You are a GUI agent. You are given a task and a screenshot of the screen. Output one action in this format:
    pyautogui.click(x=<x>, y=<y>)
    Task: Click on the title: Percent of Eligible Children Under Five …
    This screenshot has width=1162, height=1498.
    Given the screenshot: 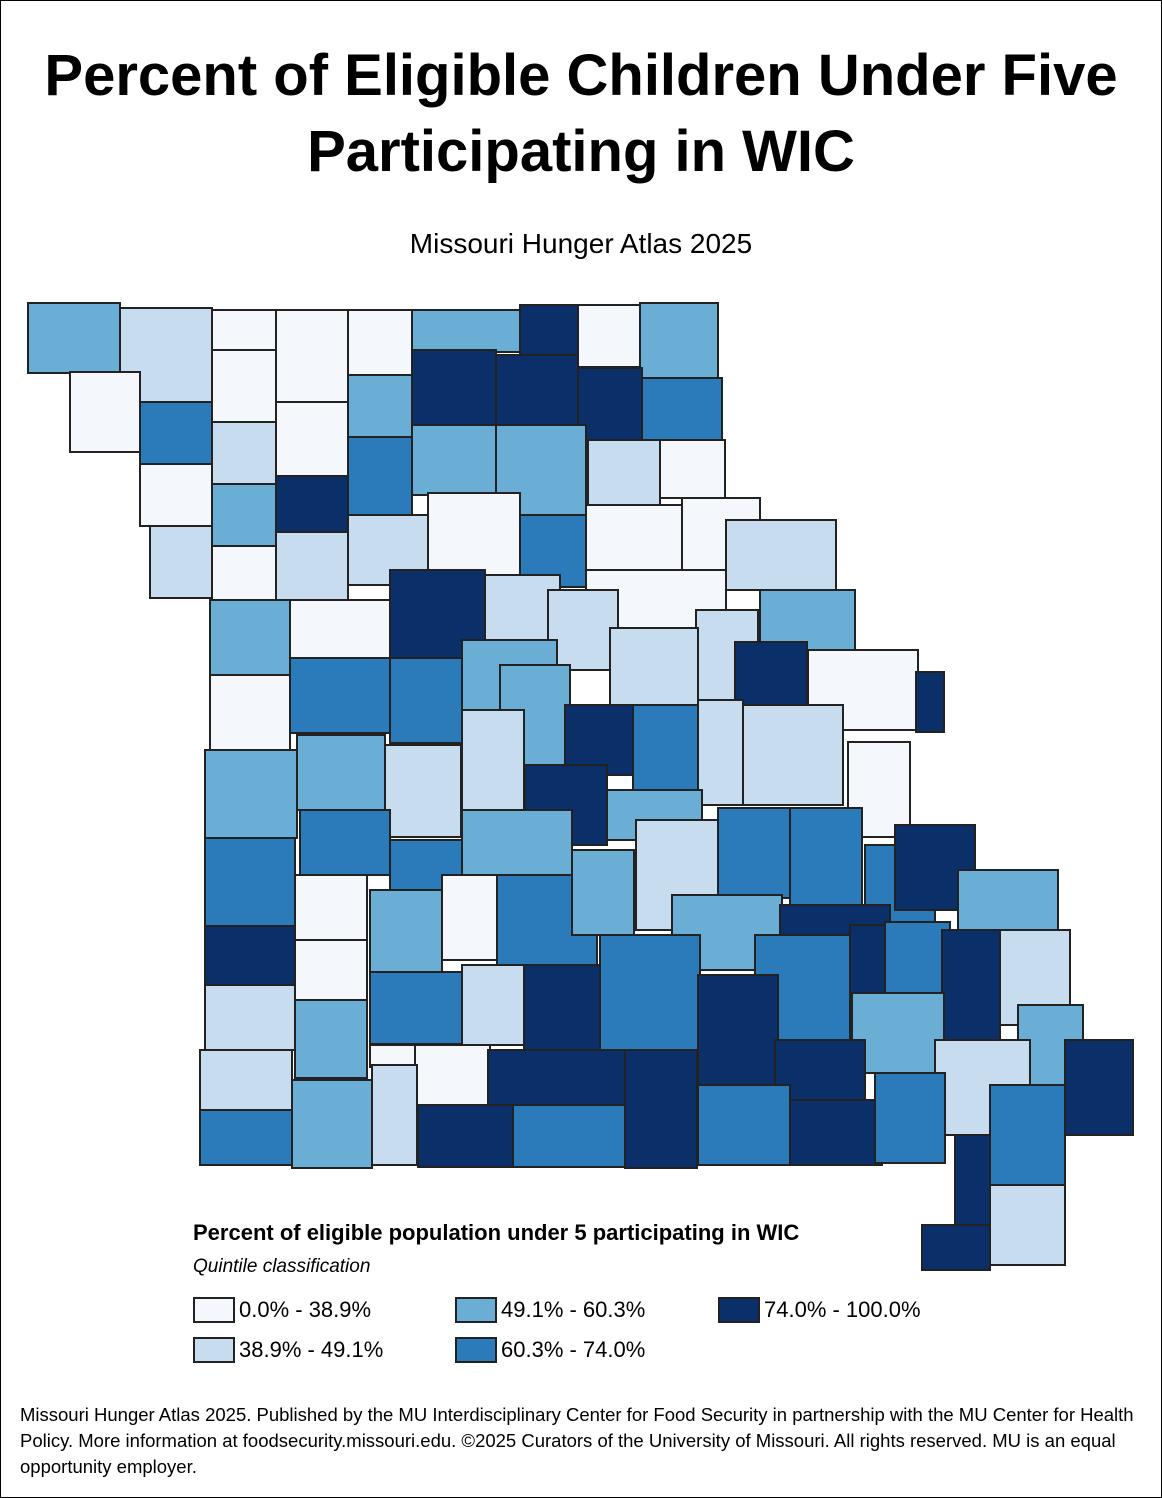 What is the action you would take?
    pyautogui.click(x=581, y=113)
    